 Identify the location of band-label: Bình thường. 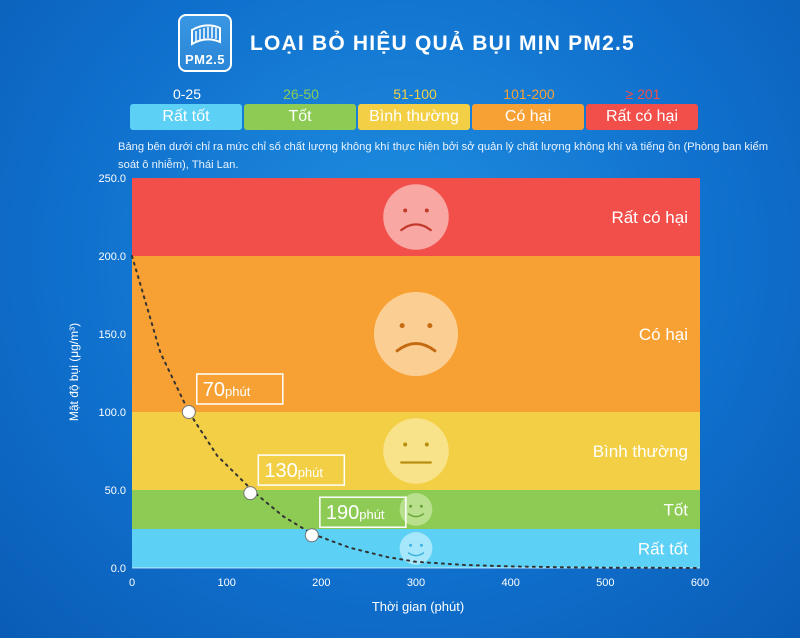
(640, 451).